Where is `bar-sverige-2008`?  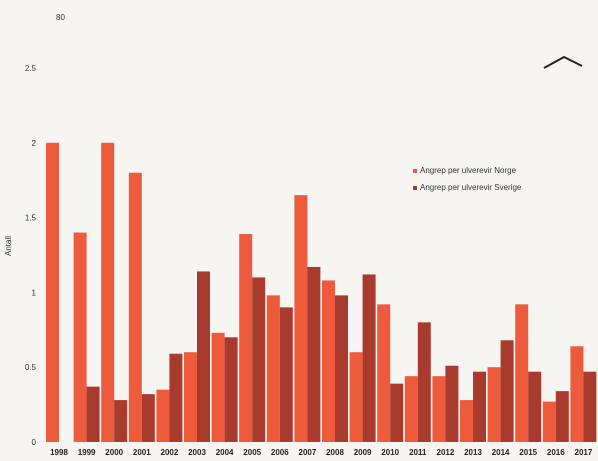 bar-sverige-2008 is located at coordinates (341, 368).